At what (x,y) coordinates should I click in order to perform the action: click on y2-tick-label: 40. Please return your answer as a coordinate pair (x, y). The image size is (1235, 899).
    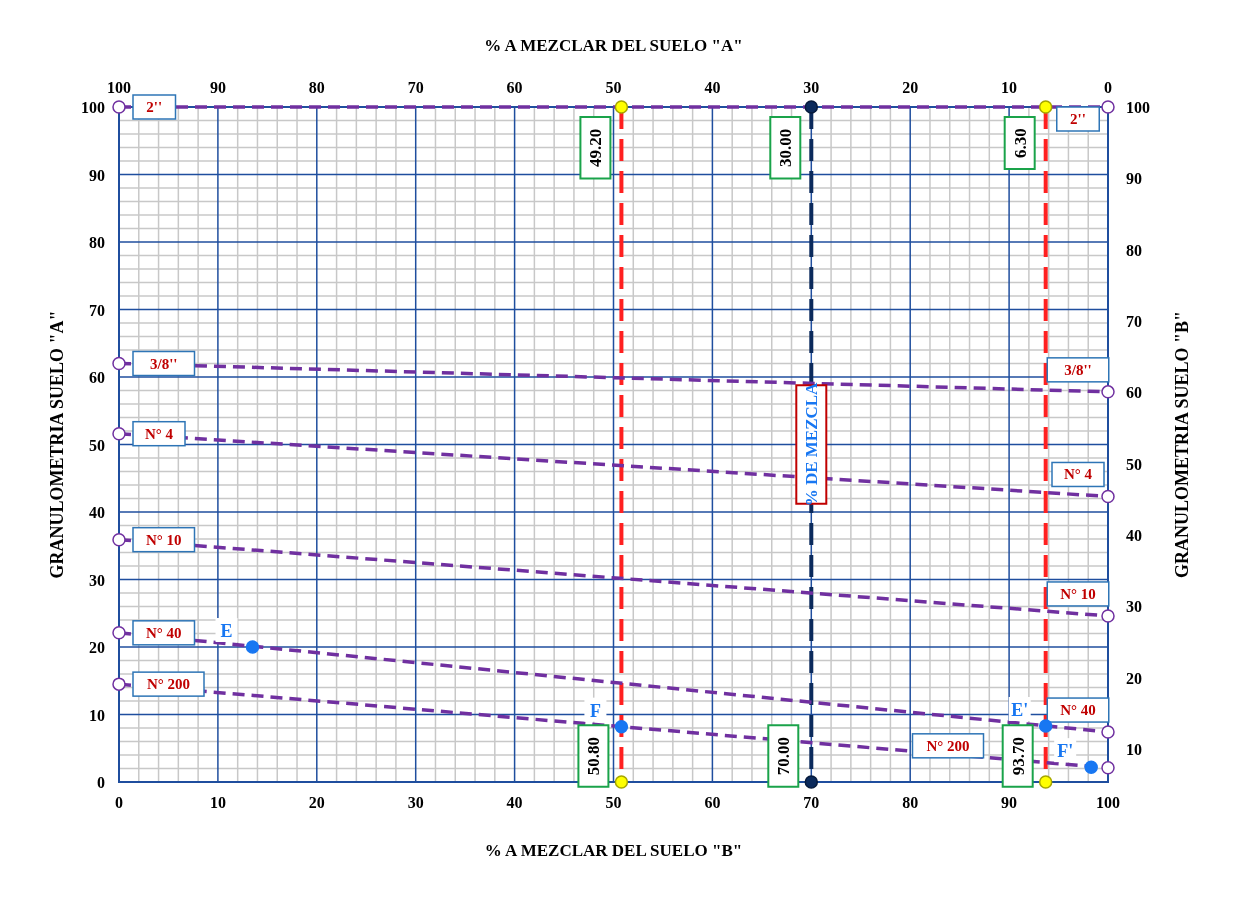
    Looking at the image, I should click on (1134, 536).